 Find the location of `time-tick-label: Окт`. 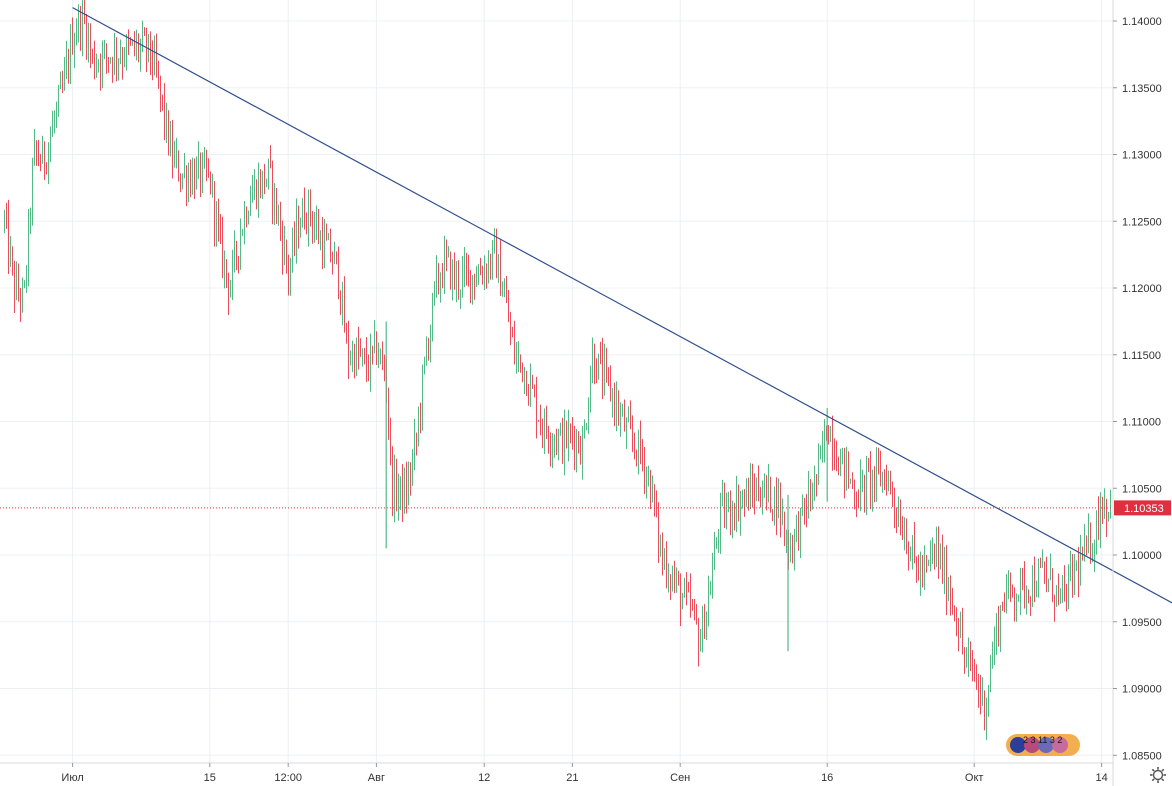

time-tick-label: Окт is located at coordinates (974, 778).